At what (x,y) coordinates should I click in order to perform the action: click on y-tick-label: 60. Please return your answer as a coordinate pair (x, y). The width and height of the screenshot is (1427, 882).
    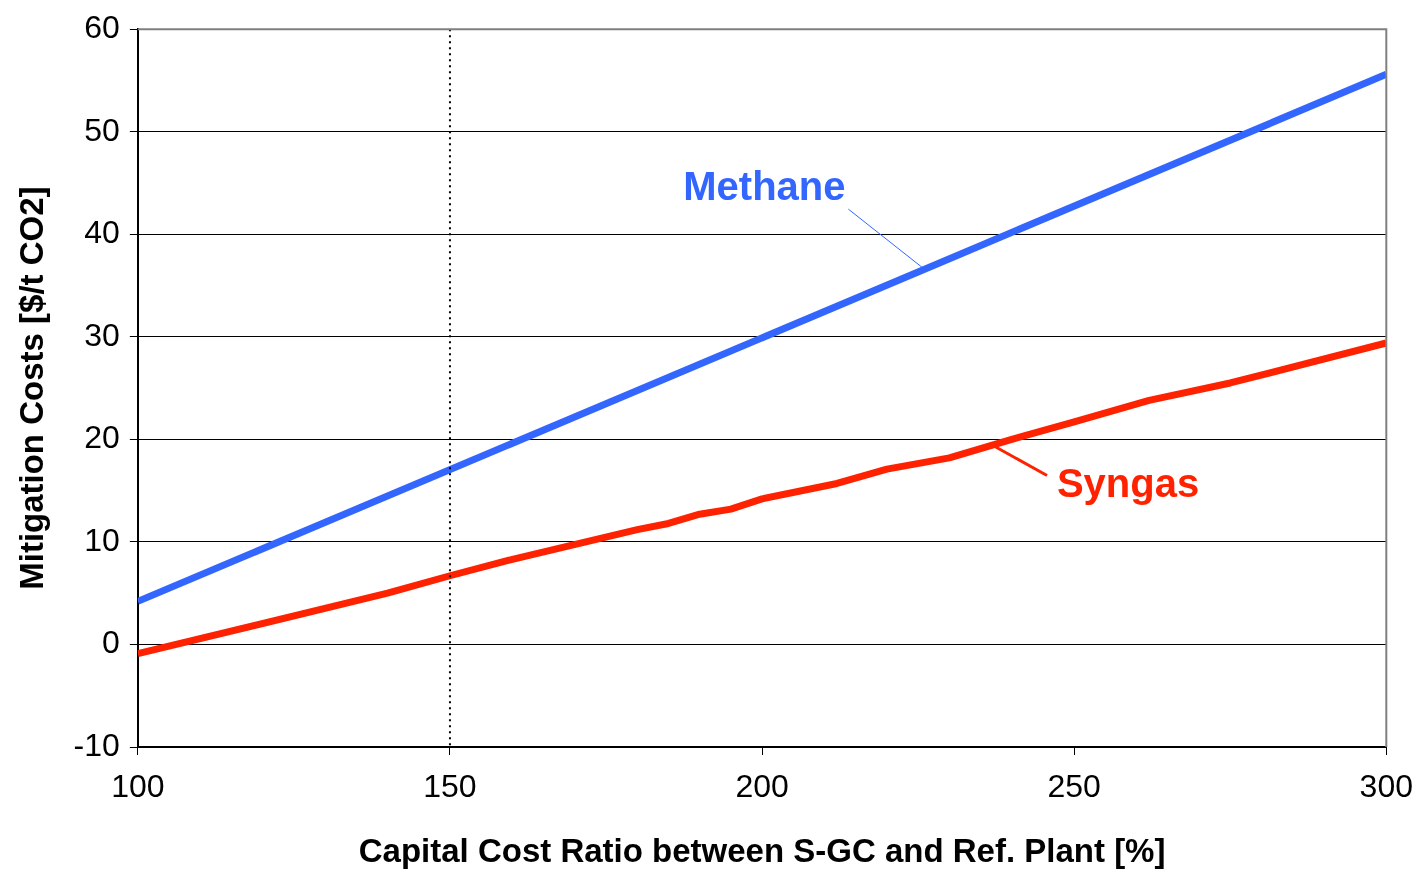
    Looking at the image, I should click on (102, 27).